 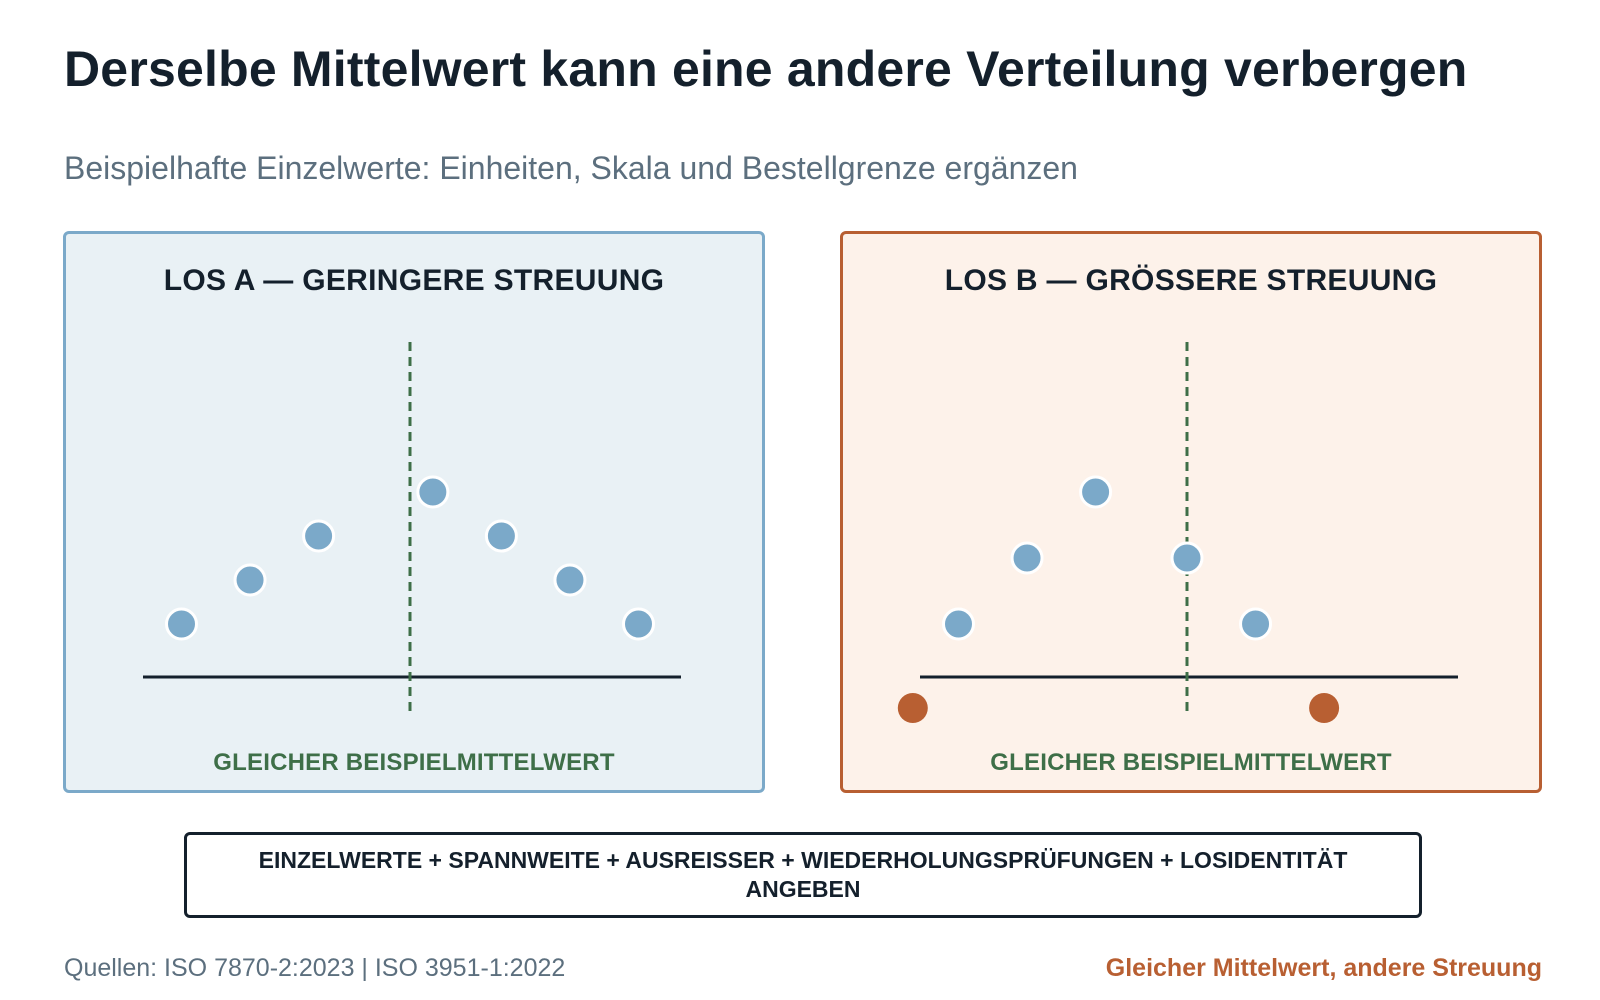 I want to click on summary-footnote: Gleicher Mittelwert, andere Streuung, so click(x=1323, y=968).